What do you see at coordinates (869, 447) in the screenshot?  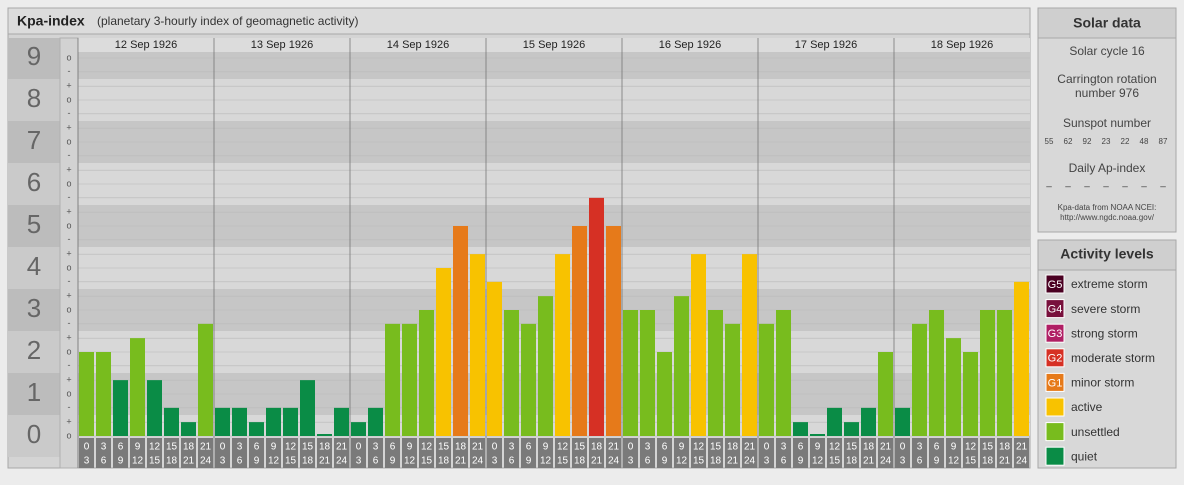 I see `hour-start: 18` at bounding box center [869, 447].